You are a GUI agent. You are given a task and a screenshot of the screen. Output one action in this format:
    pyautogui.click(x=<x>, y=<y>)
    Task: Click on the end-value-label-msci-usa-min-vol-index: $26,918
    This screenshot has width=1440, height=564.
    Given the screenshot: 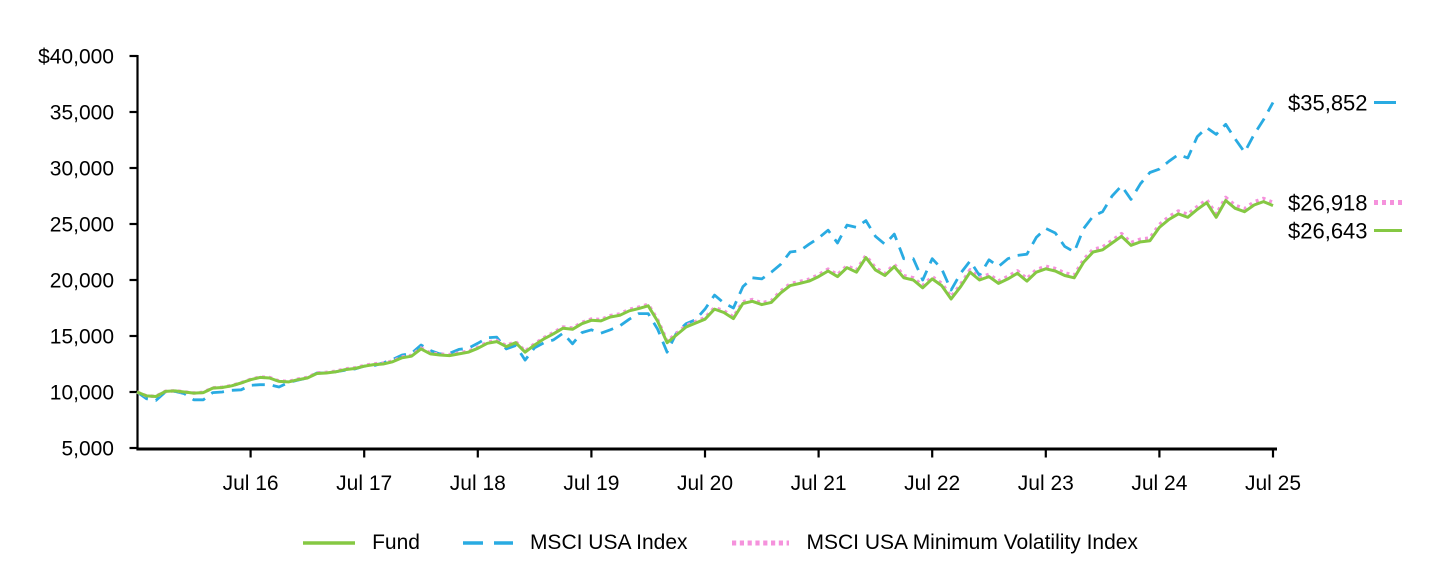 What is the action you would take?
    pyautogui.click(x=1328, y=203)
    